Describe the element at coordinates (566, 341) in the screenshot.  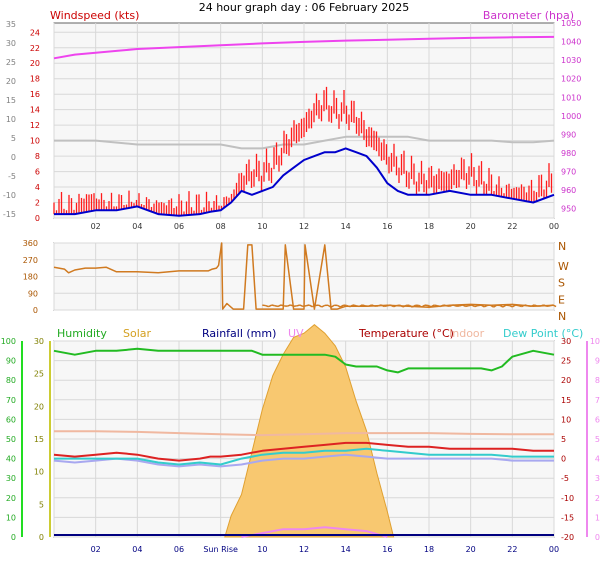
I see `temp-tick-label: 30` at that location.